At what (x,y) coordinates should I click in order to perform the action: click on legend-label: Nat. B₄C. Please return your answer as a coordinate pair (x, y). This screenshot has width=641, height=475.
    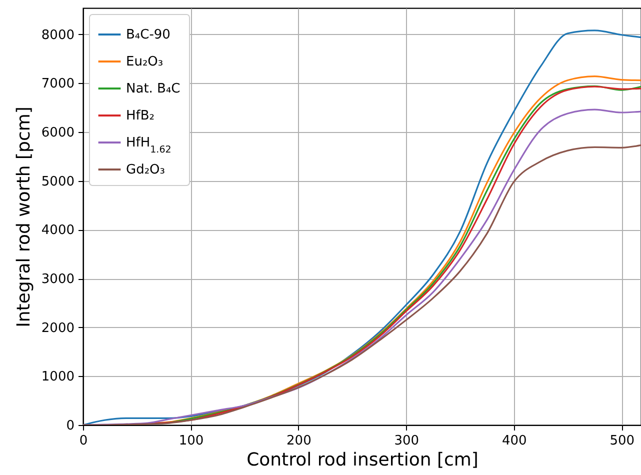
    Looking at the image, I should click on (153, 89).